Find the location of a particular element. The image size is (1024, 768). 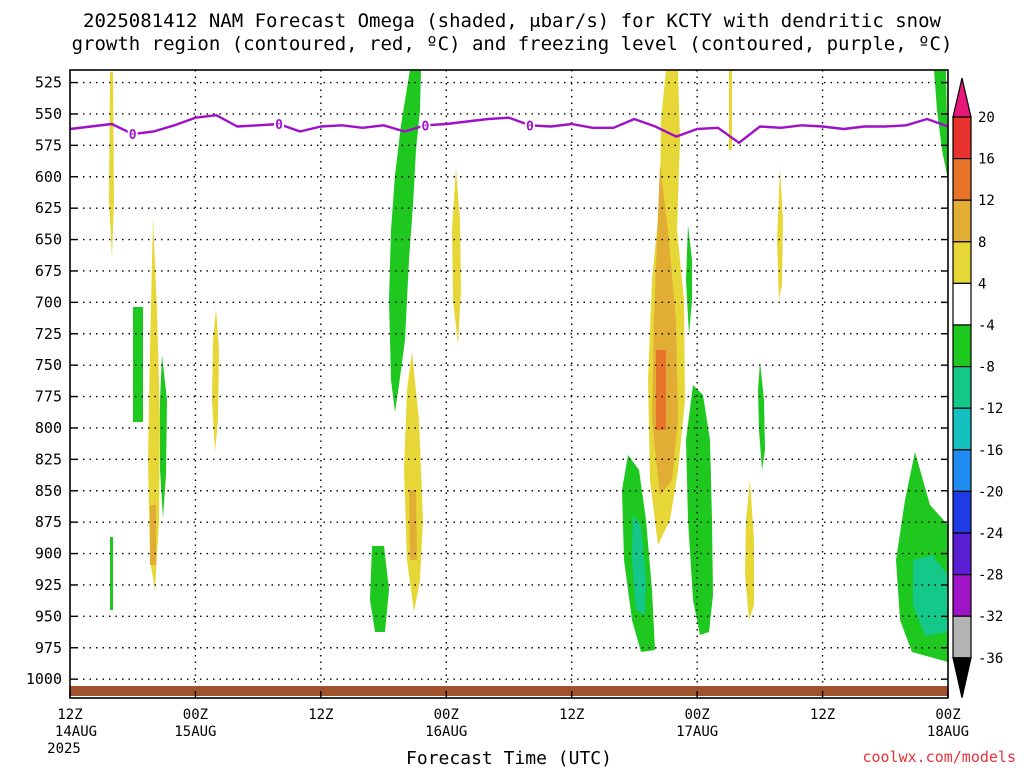

colorbar-bottom-arrow is located at coordinates (962, 677).